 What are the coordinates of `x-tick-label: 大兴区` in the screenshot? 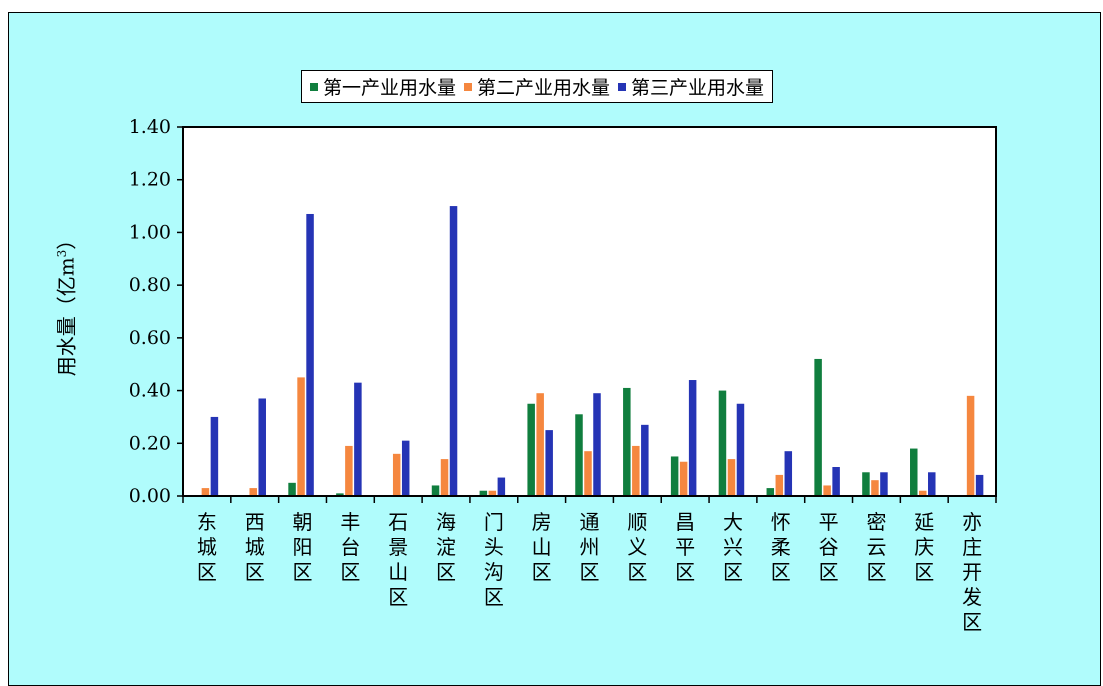 It's located at (732, 547).